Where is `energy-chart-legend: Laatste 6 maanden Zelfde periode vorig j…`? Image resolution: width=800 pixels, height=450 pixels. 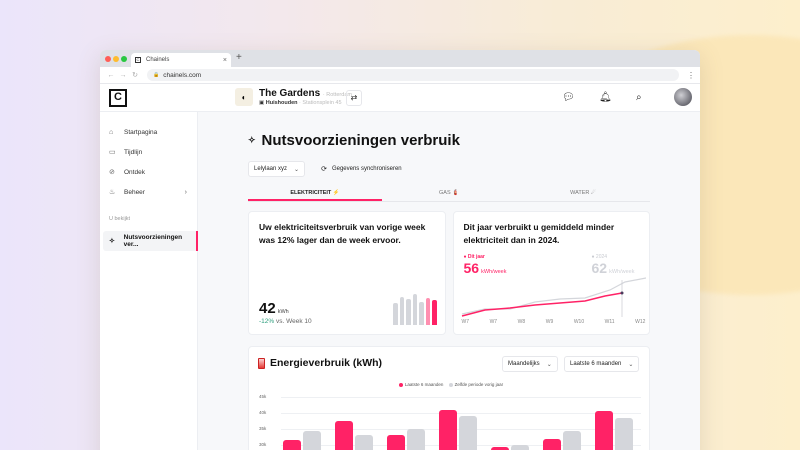
energy-chart-legend: Laatste 6 maanden Zelfde periode vorig j… is located at coordinates (449, 384).